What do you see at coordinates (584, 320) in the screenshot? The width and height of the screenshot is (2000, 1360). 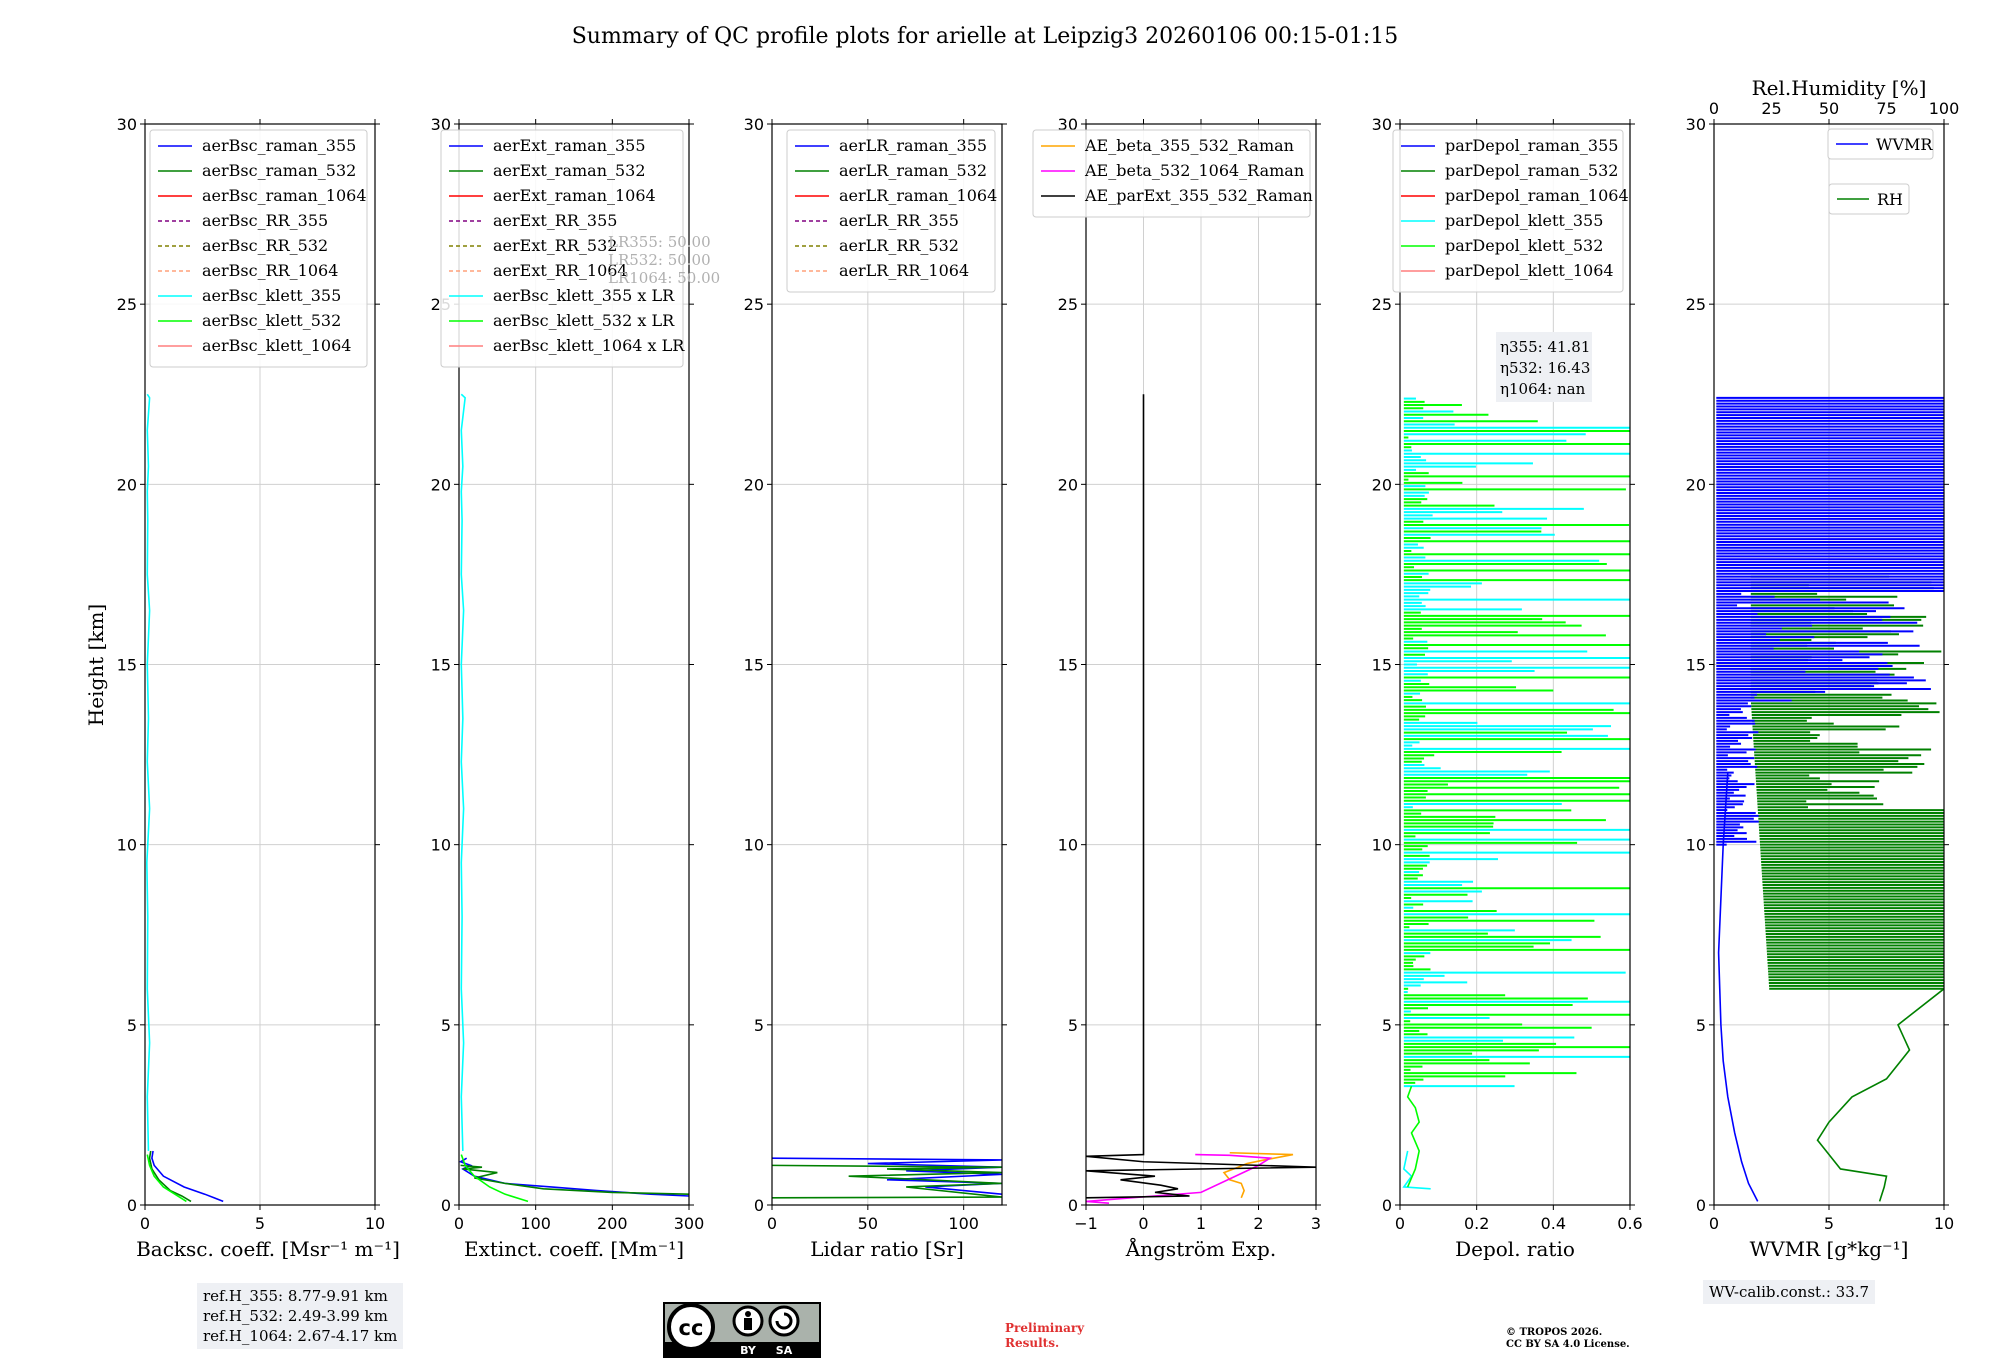 I see `legend-label: aerBsc_klett_532 x LR` at bounding box center [584, 320].